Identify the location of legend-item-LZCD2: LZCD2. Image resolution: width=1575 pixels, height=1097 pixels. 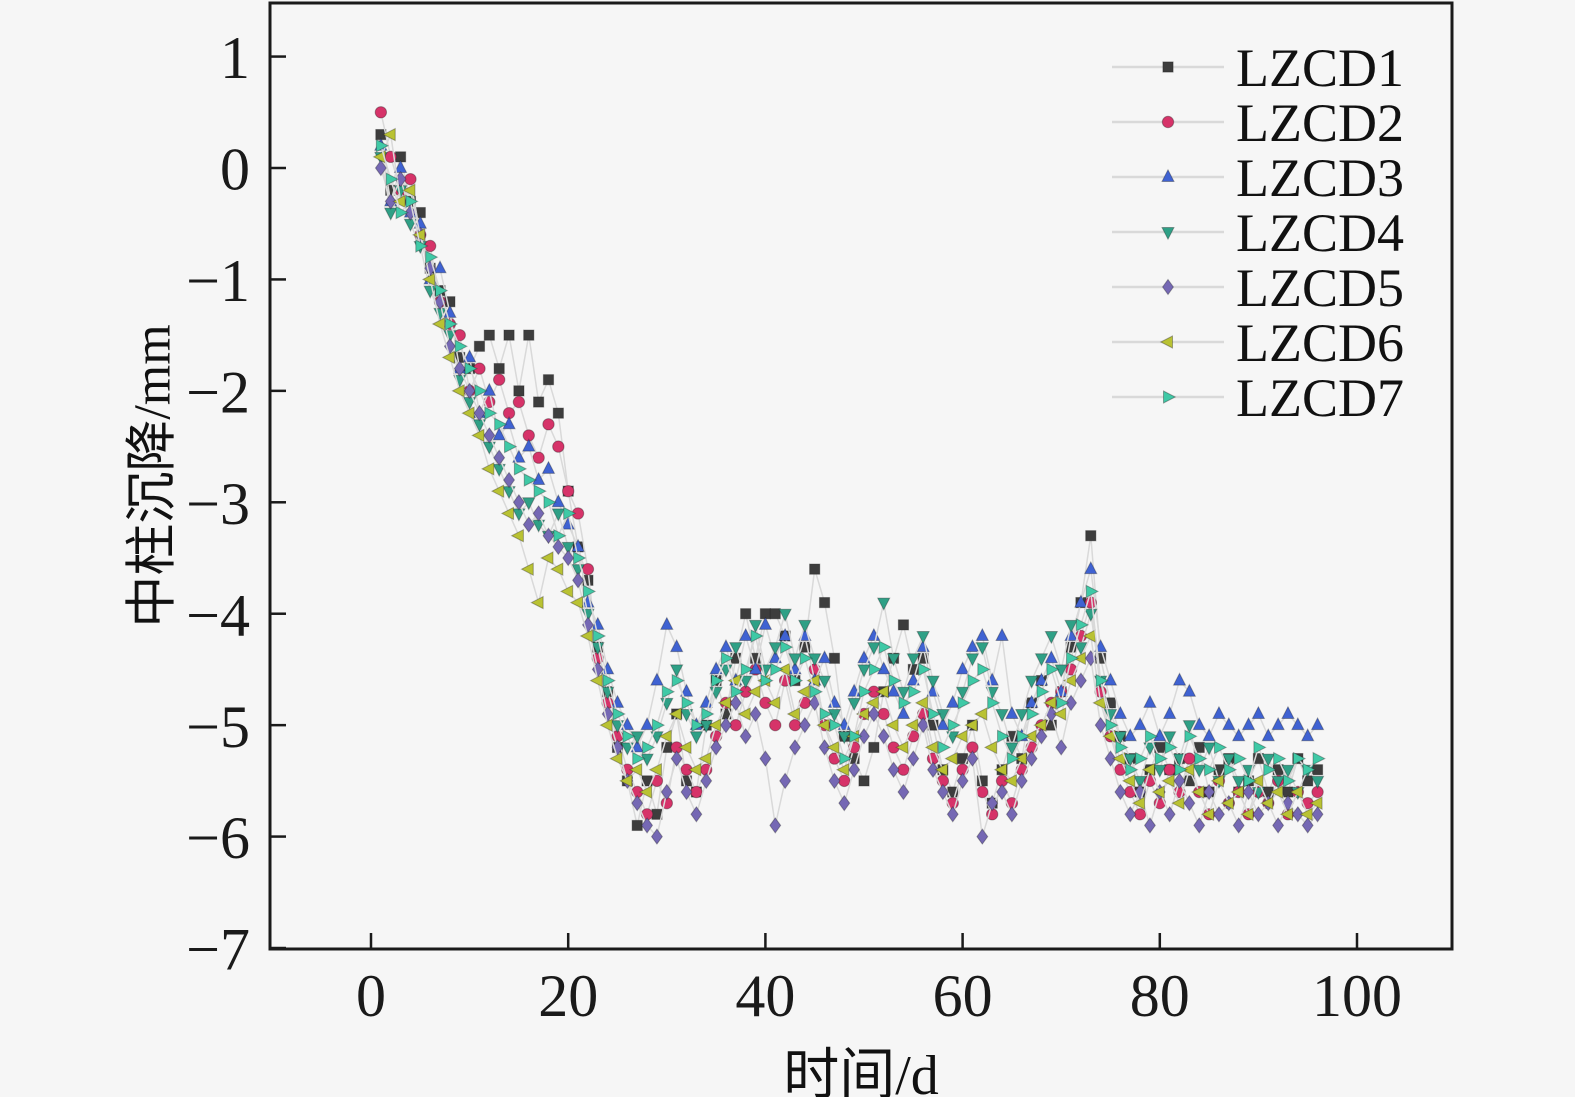
(1258, 123).